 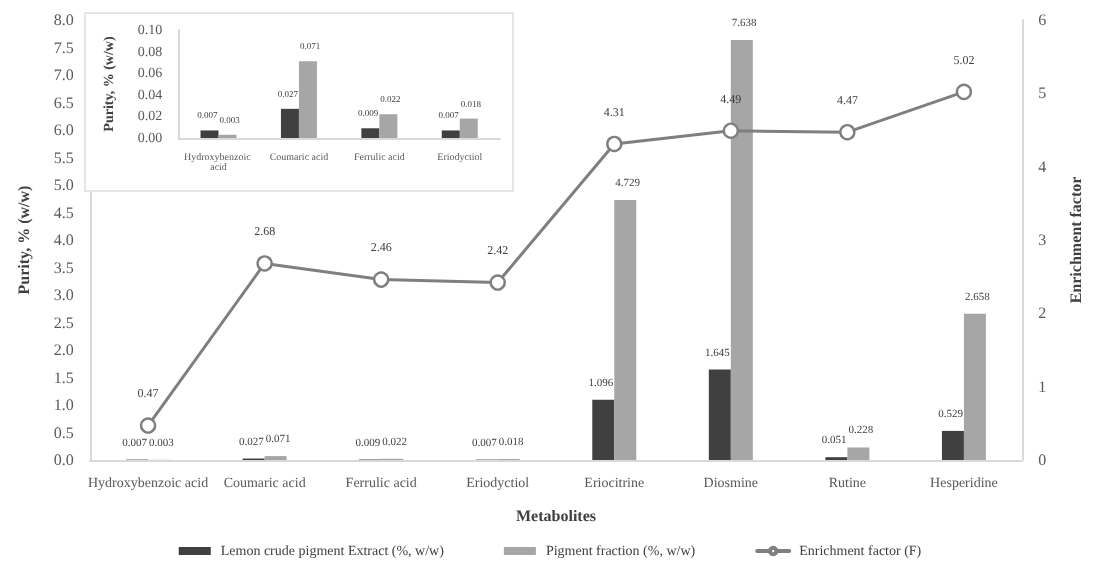 I want to click on y-tick-label: 3.5, so click(x=63, y=267).